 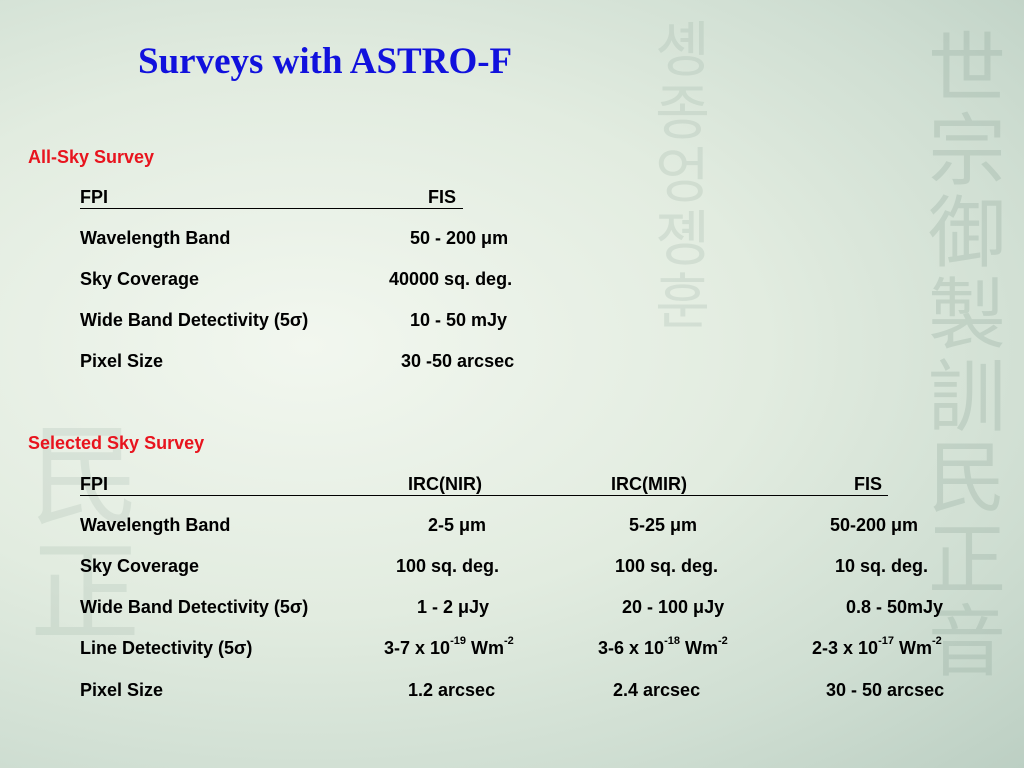 I want to click on selected-sky-heading: Selected Sky Survey, so click(x=116, y=443).